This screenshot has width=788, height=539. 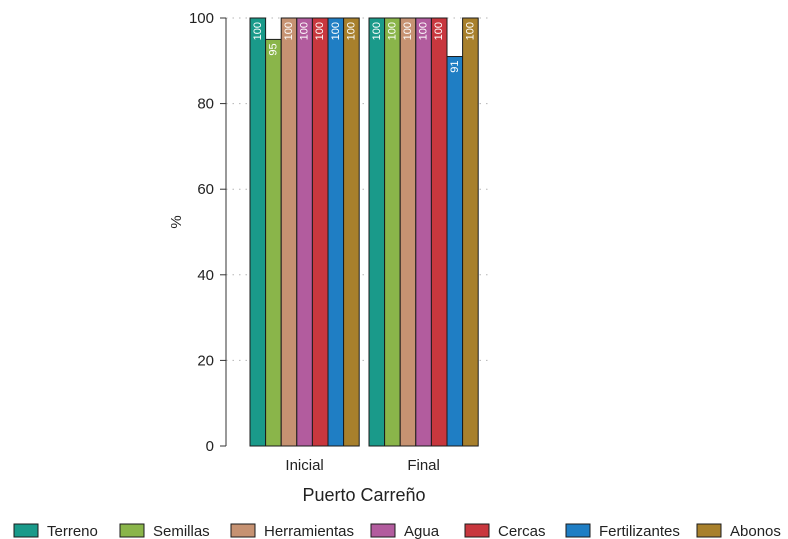 What do you see at coordinates (424, 31) in the screenshot?
I see `data-label-final-agua: 100` at bounding box center [424, 31].